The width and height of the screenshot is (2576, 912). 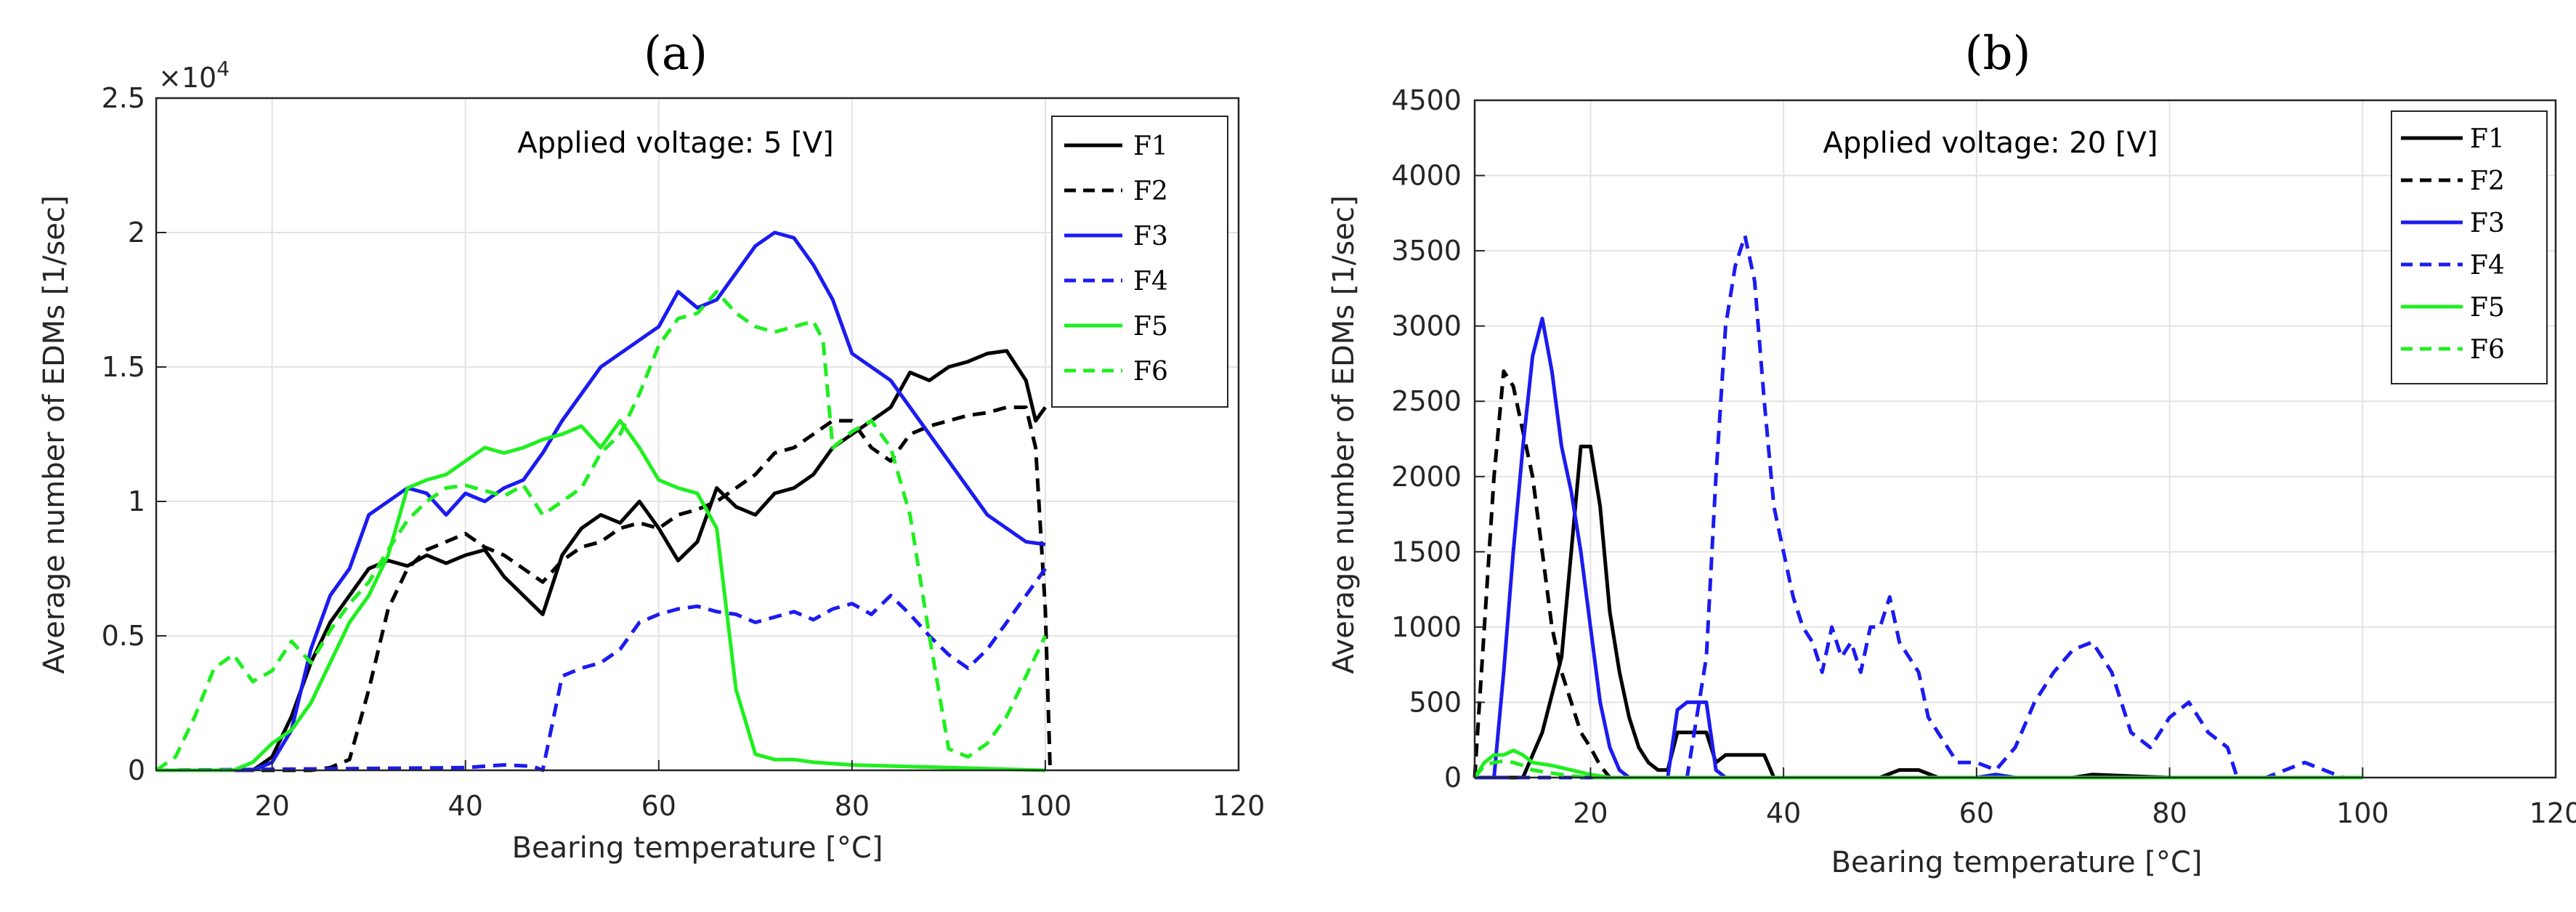 I want to click on panel-b-legend: F1 F2 F3 F4 F5 F6, so click(x=2469, y=247).